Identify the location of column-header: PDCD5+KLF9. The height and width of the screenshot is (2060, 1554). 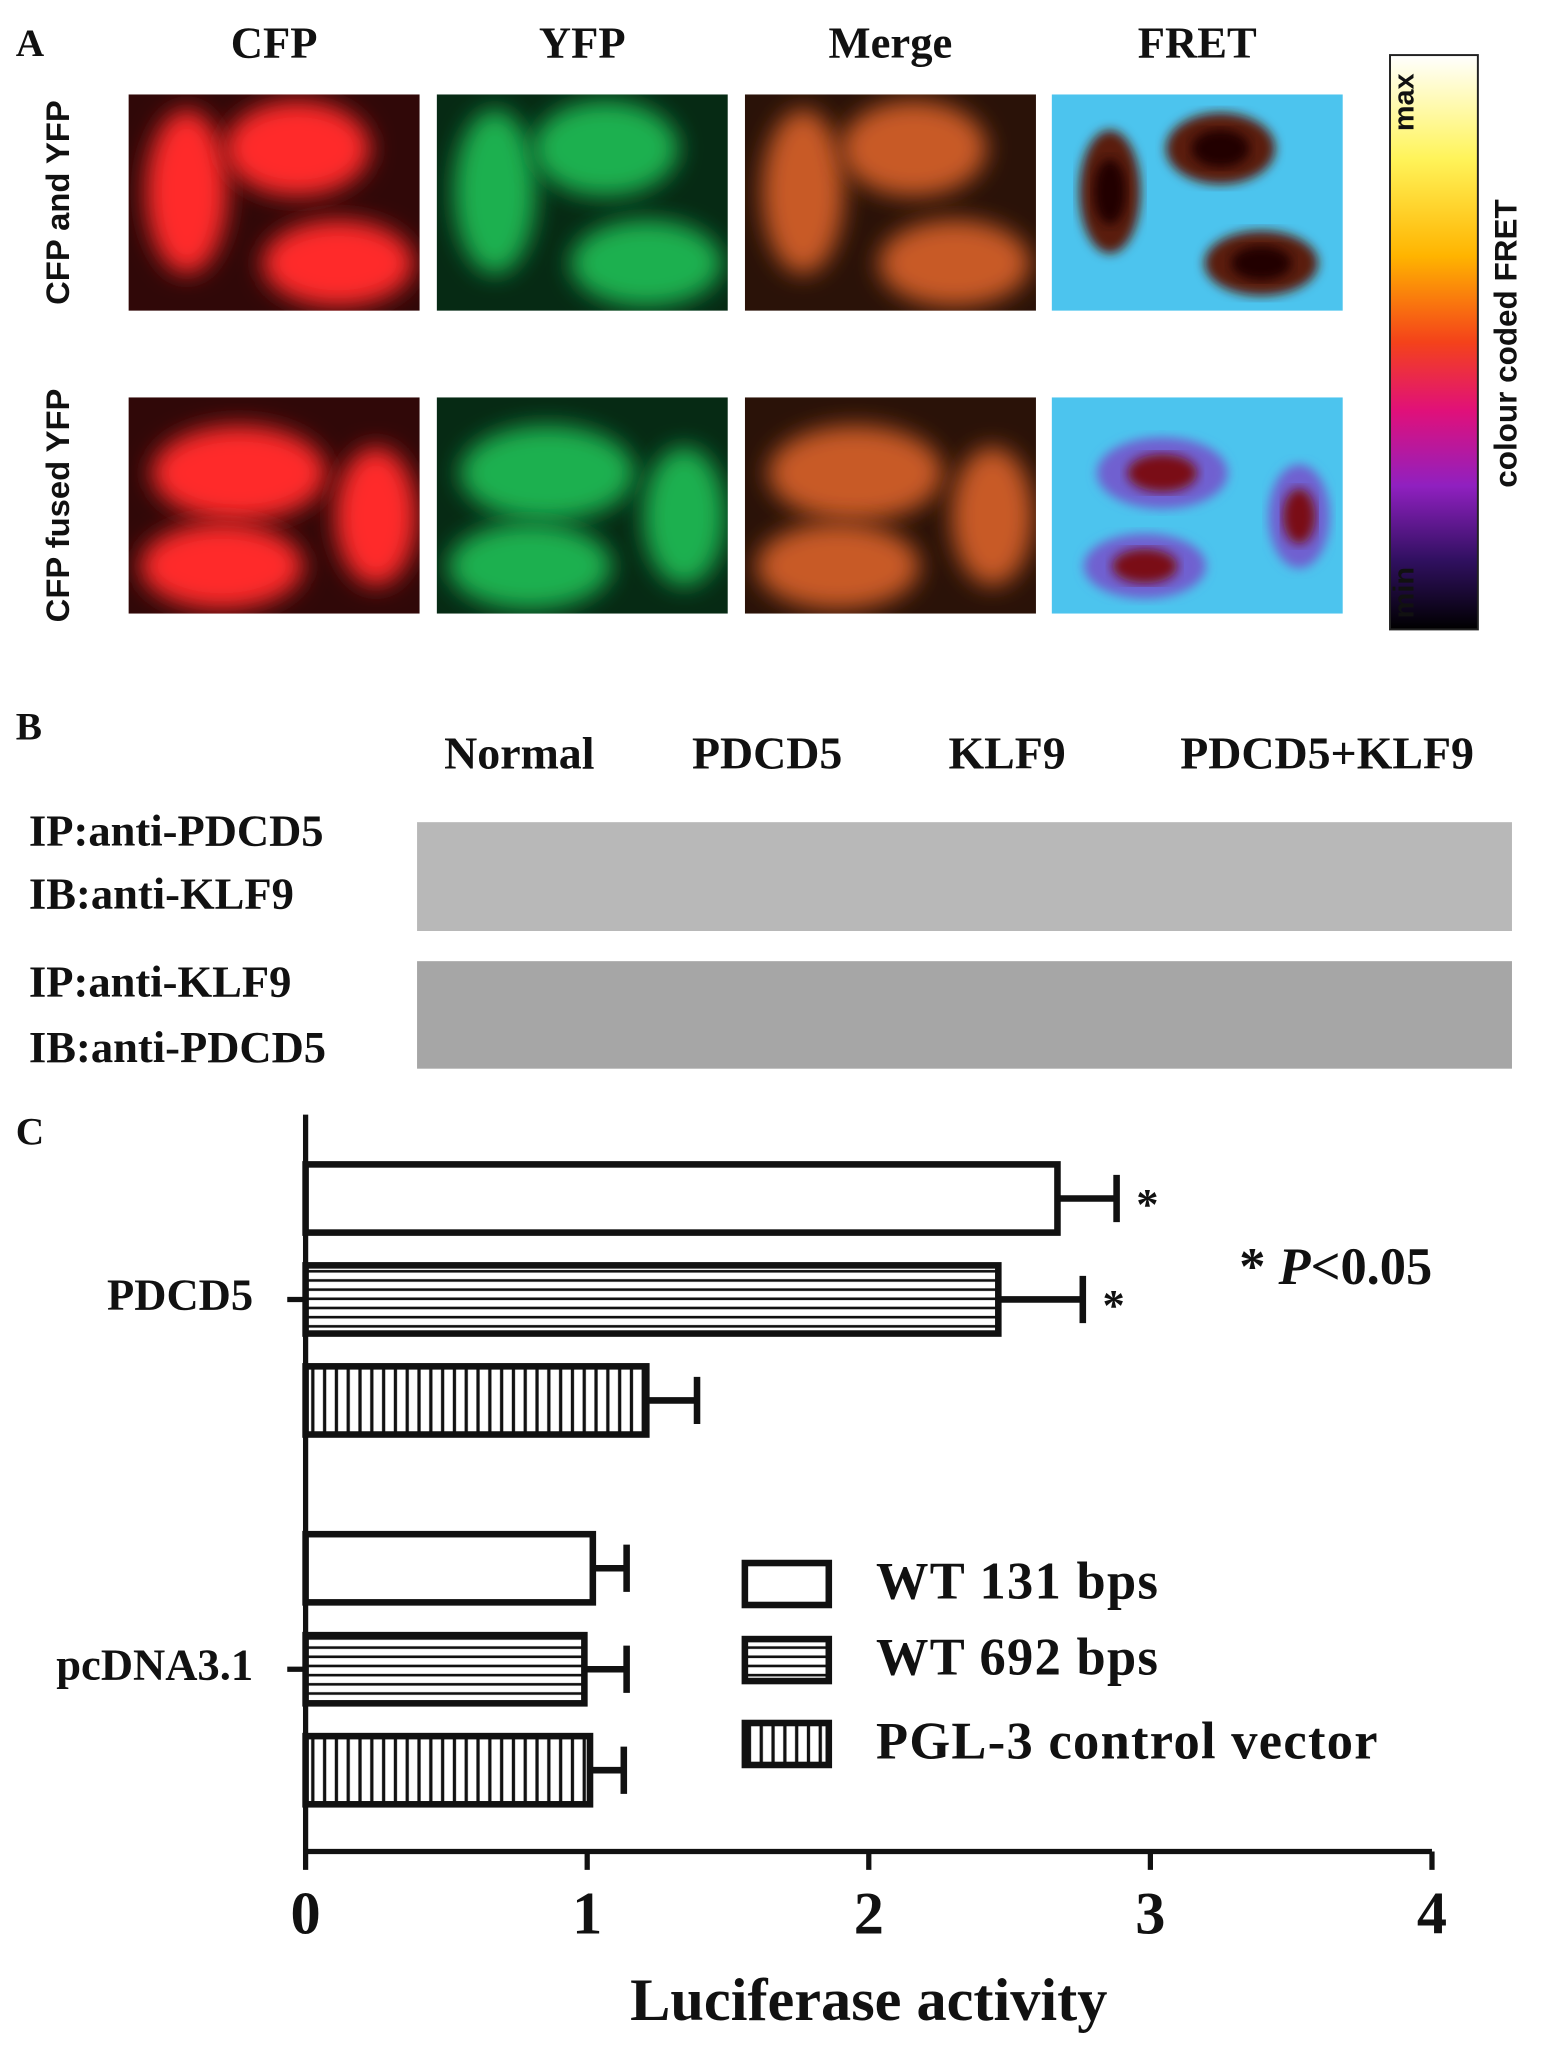
(1327, 752).